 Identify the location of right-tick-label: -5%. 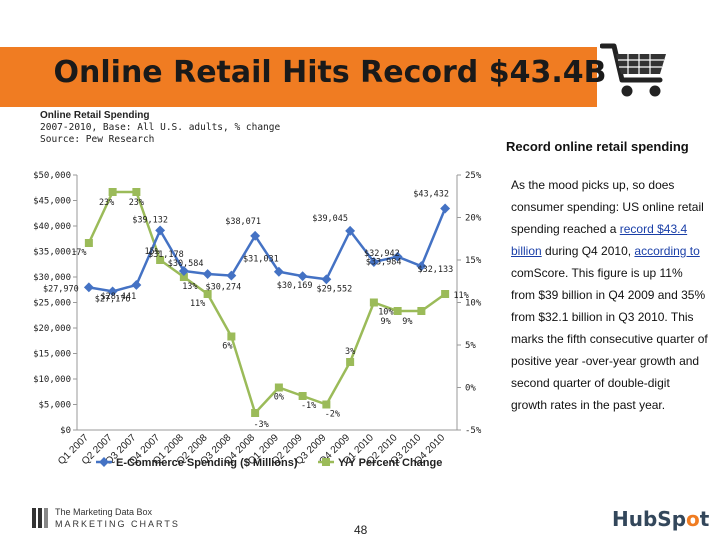
(473, 431).